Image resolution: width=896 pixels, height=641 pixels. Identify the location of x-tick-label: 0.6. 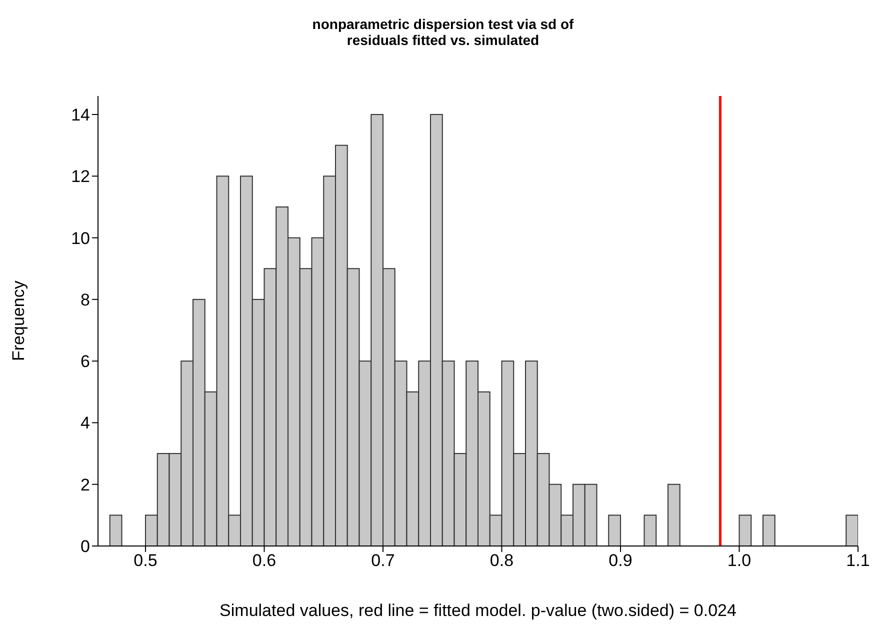
(264, 560).